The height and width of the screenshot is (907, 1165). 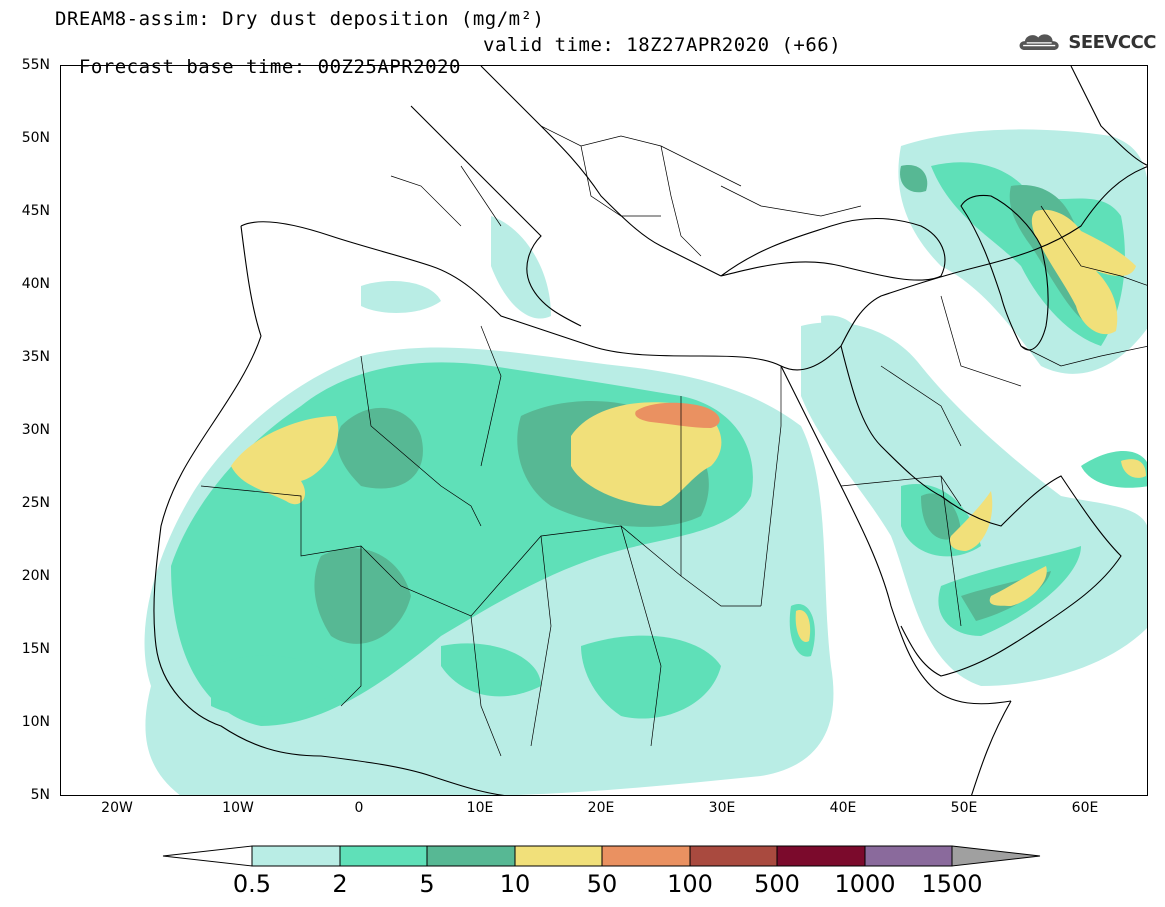 I want to click on colorbar, so click(x=601, y=856).